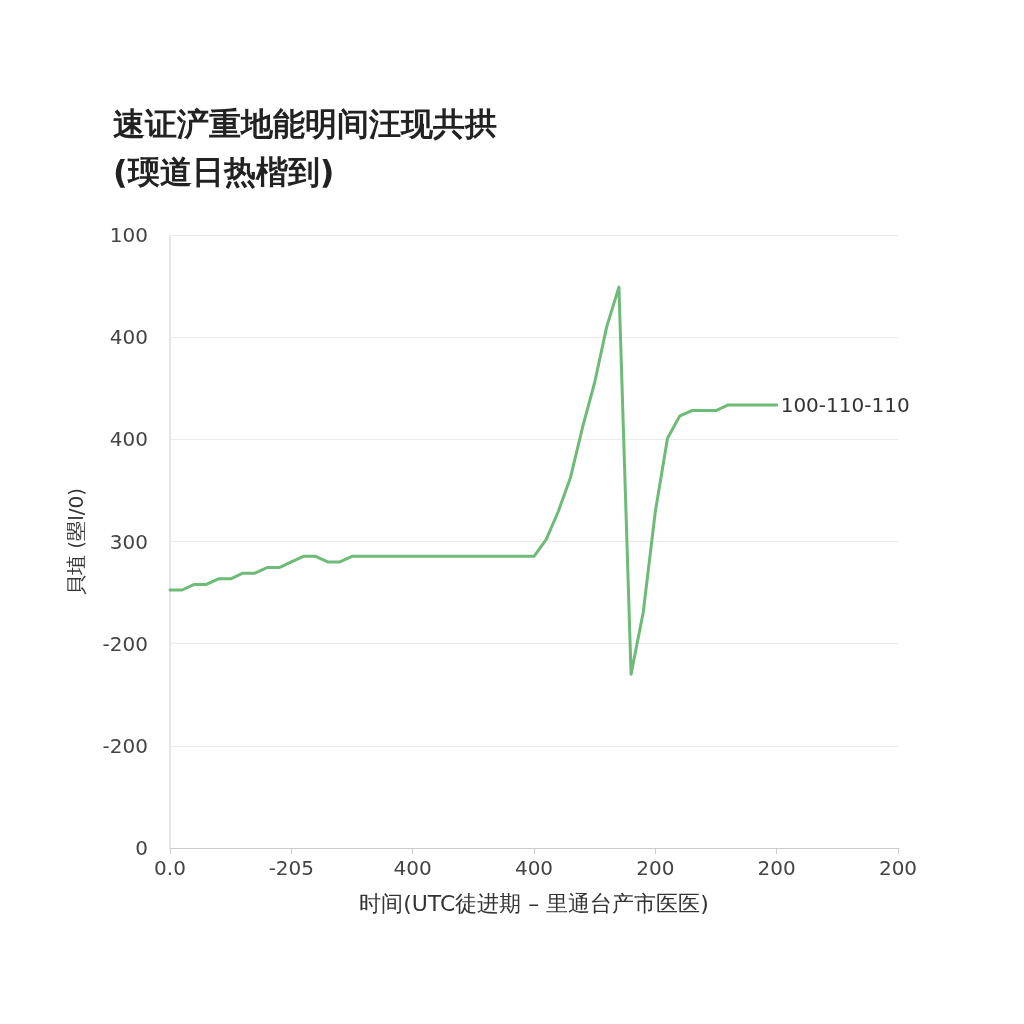  I want to click on x-axis-title: 时间(UTC徒进期 – 里通台产市医医), so click(534, 903).